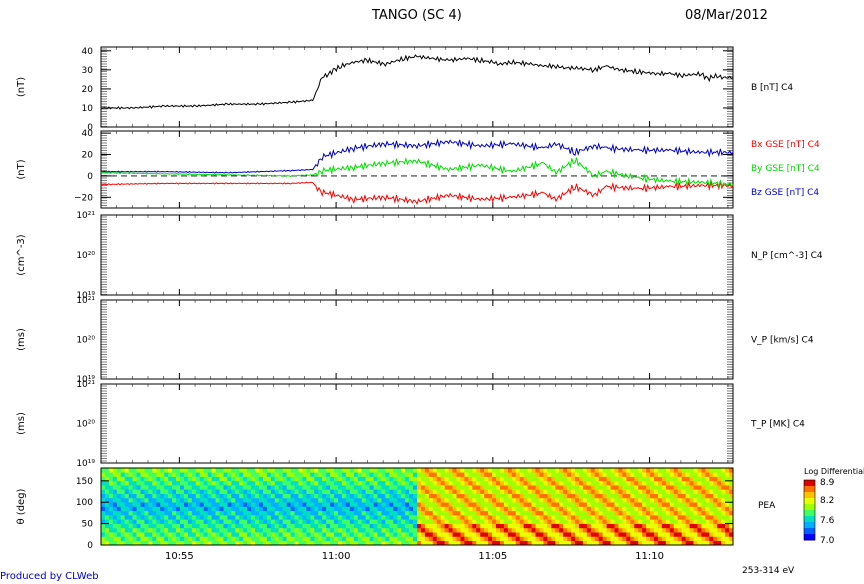  Describe the element at coordinates (809, 510) in the screenshot. I see `colorbar-frame` at that location.